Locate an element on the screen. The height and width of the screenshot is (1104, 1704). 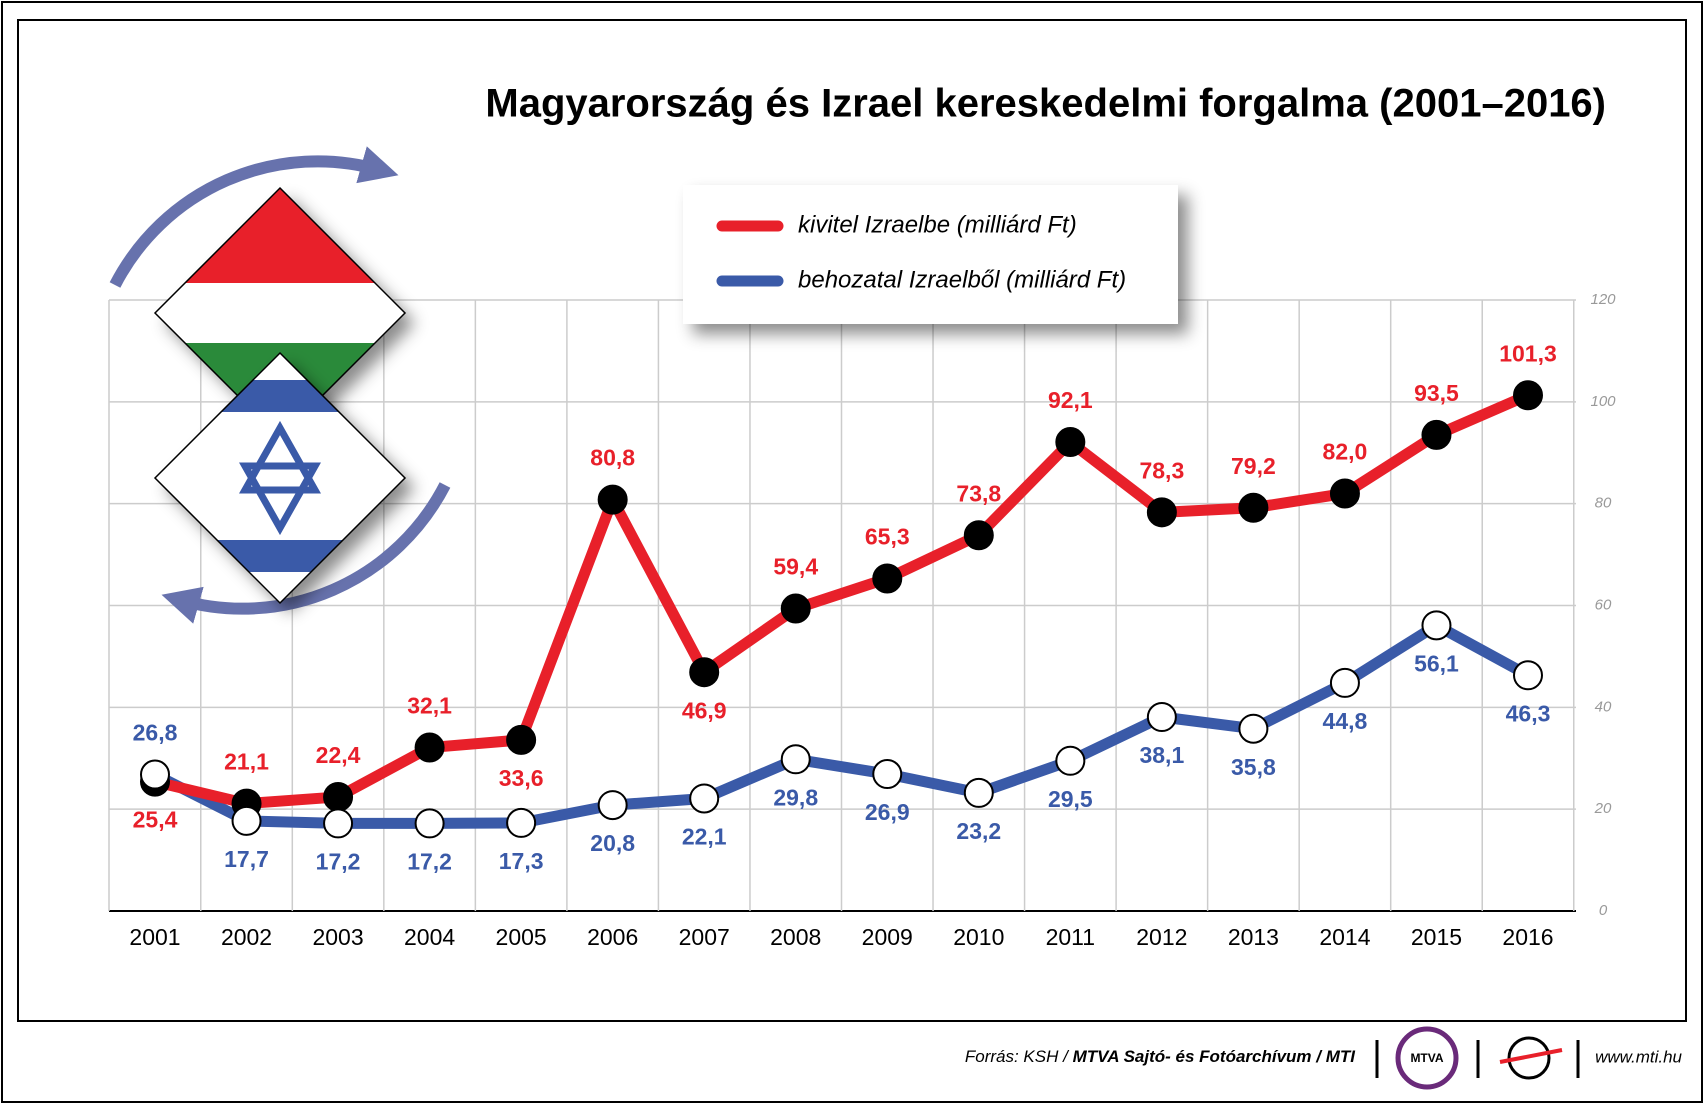
data-label: 33,6 is located at coordinates (521, 778).